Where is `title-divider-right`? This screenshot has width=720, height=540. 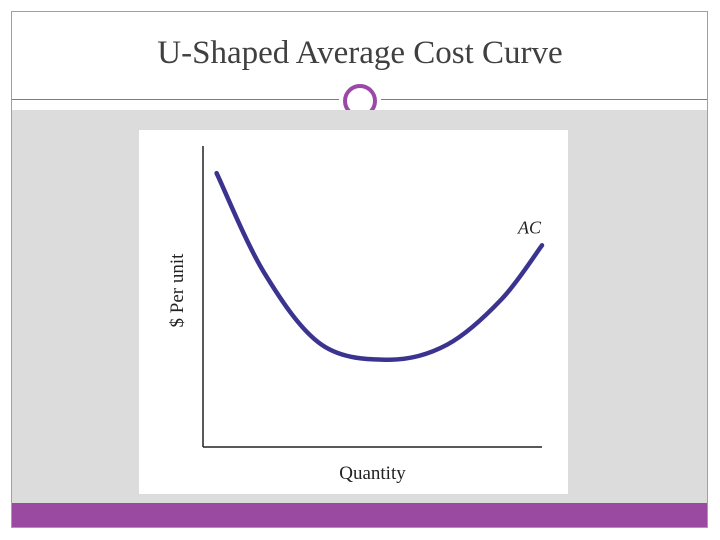 title-divider-right is located at coordinates (544, 99).